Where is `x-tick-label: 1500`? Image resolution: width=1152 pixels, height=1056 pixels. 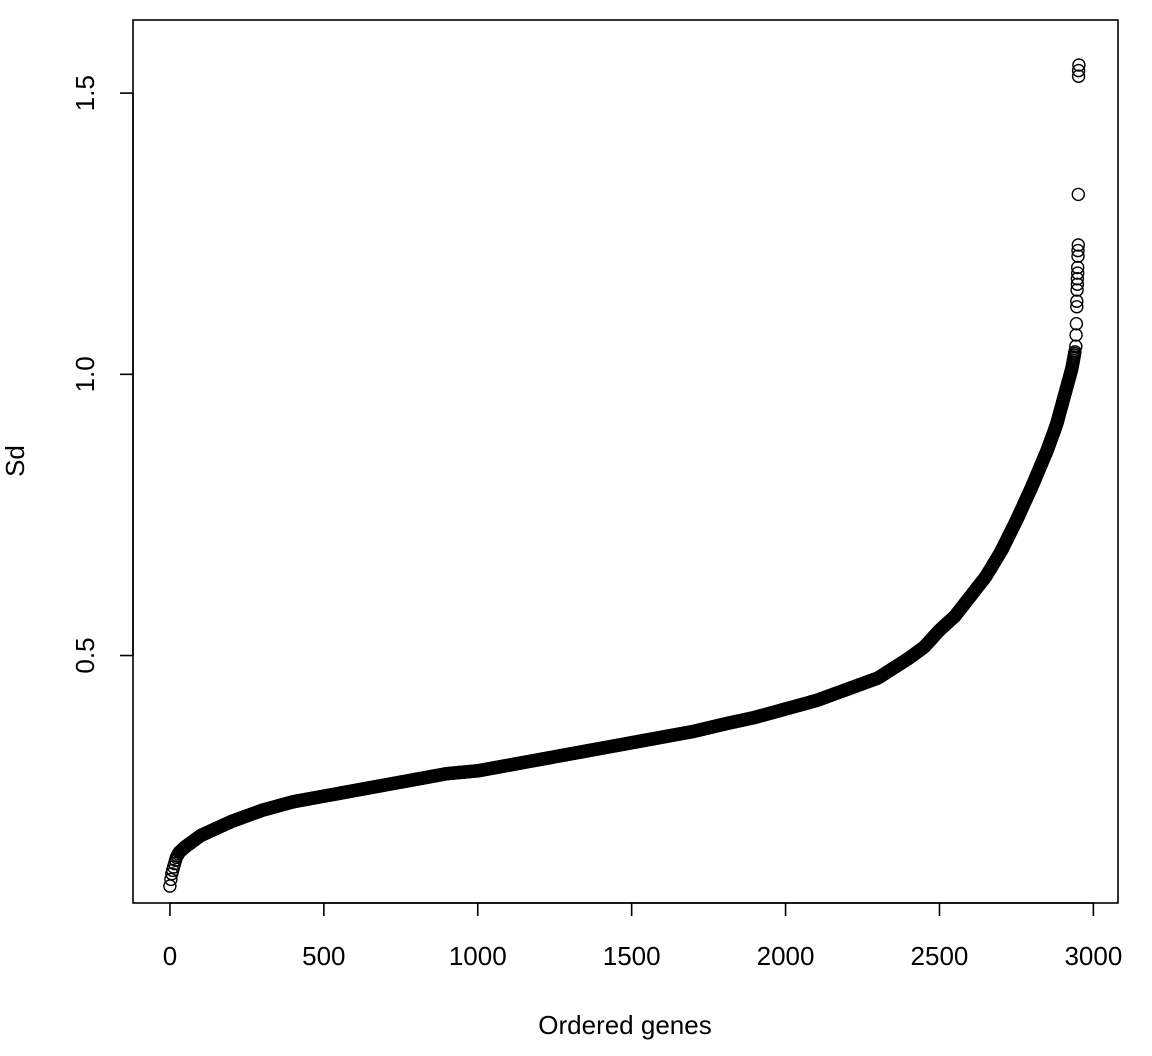 x-tick-label: 1500 is located at coordinates (632, 956).